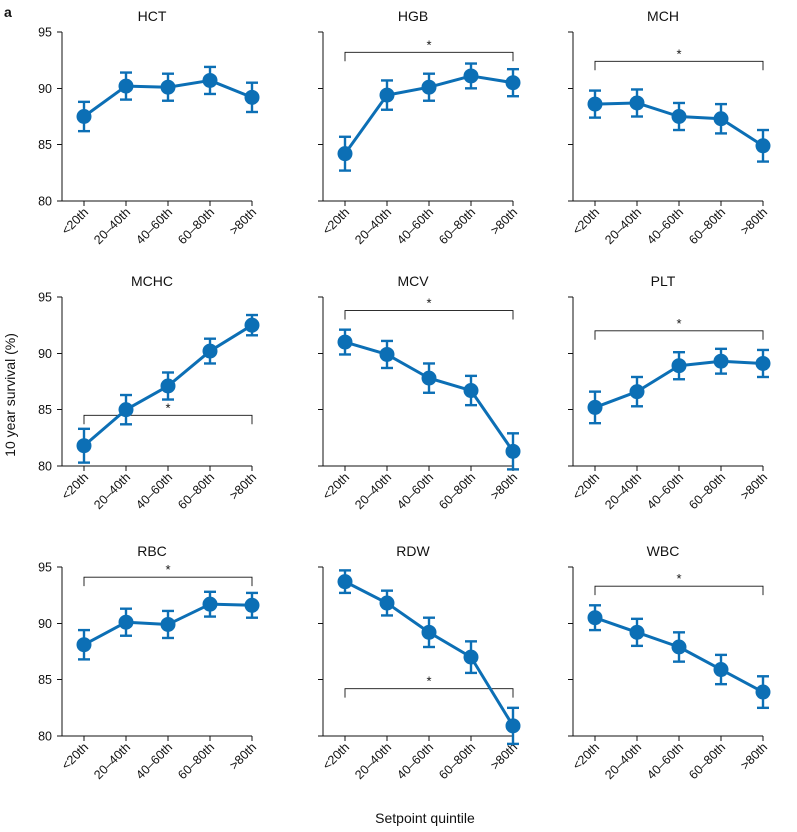 The width and height of the screenshot is (797, 832). I want to click on chart-panel-rdw: RDW<20th 20–40th 40–60th 60–80th >80th*, so click(419, 662).